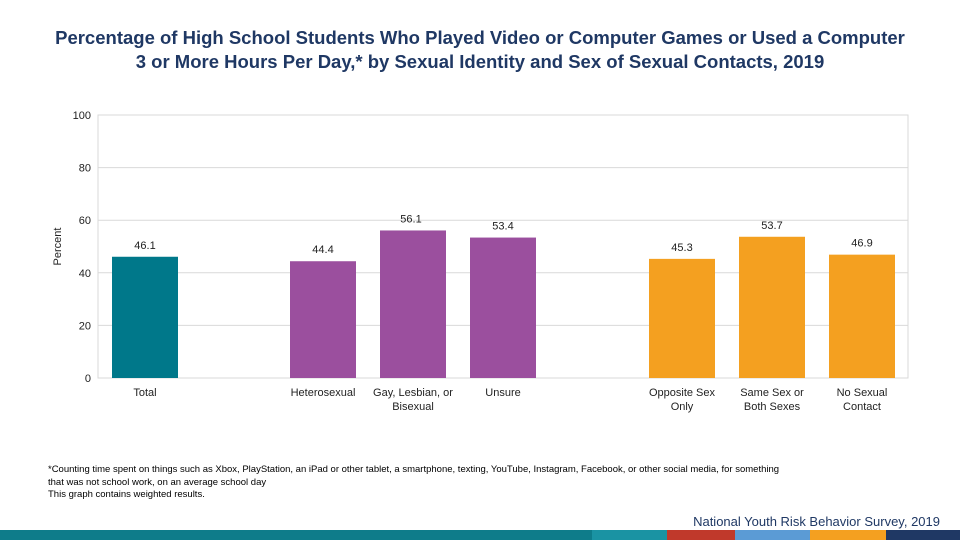  What do you see at coordinates (502, 227) in the screenshot?
I see `bar-value-label: 53.4` at bounding box center [502, 227].